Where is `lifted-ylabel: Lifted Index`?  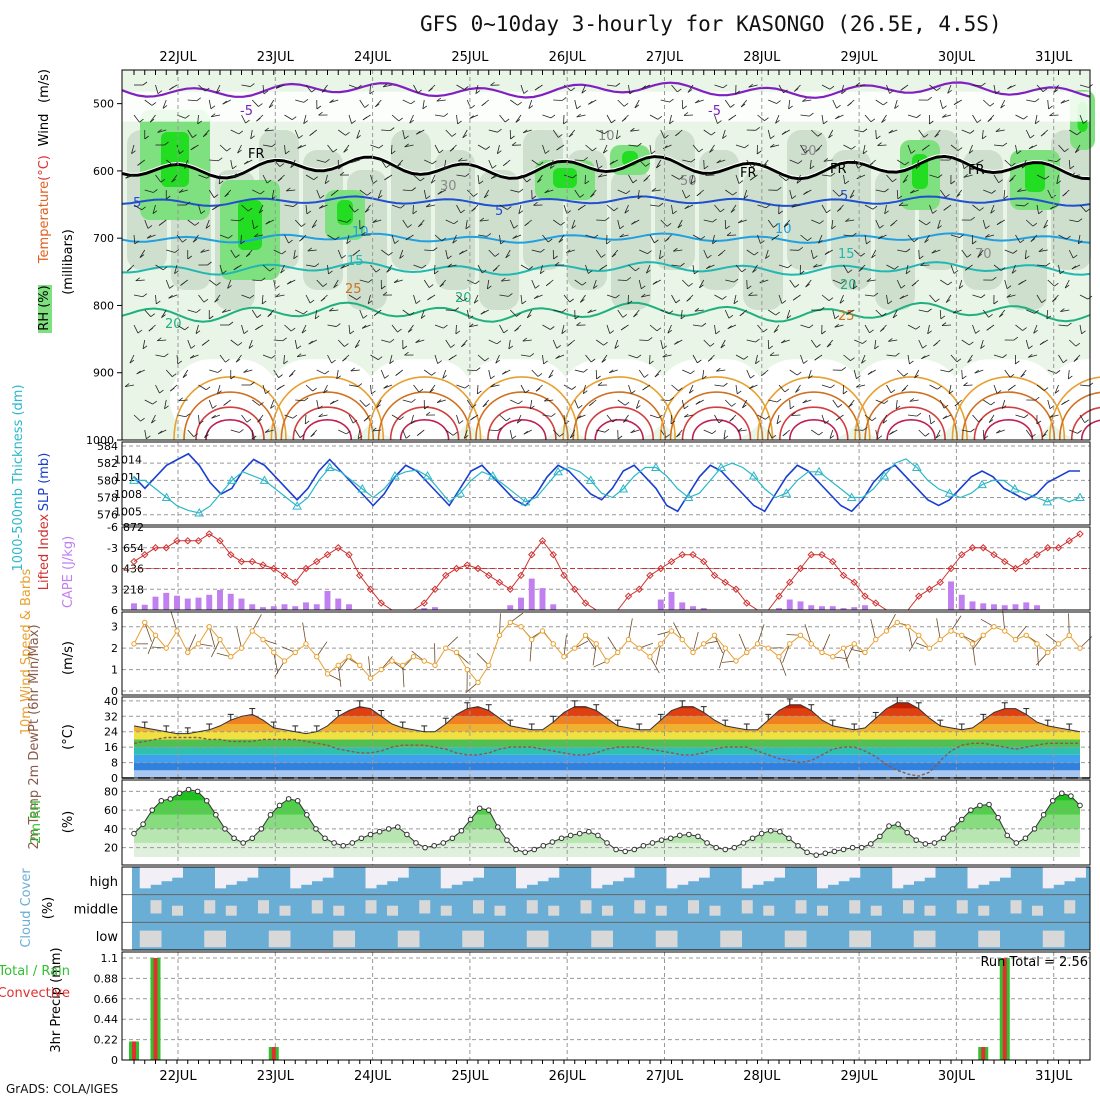 lifted-ylabel: Lifted Index is located at coordinates (44, 551).